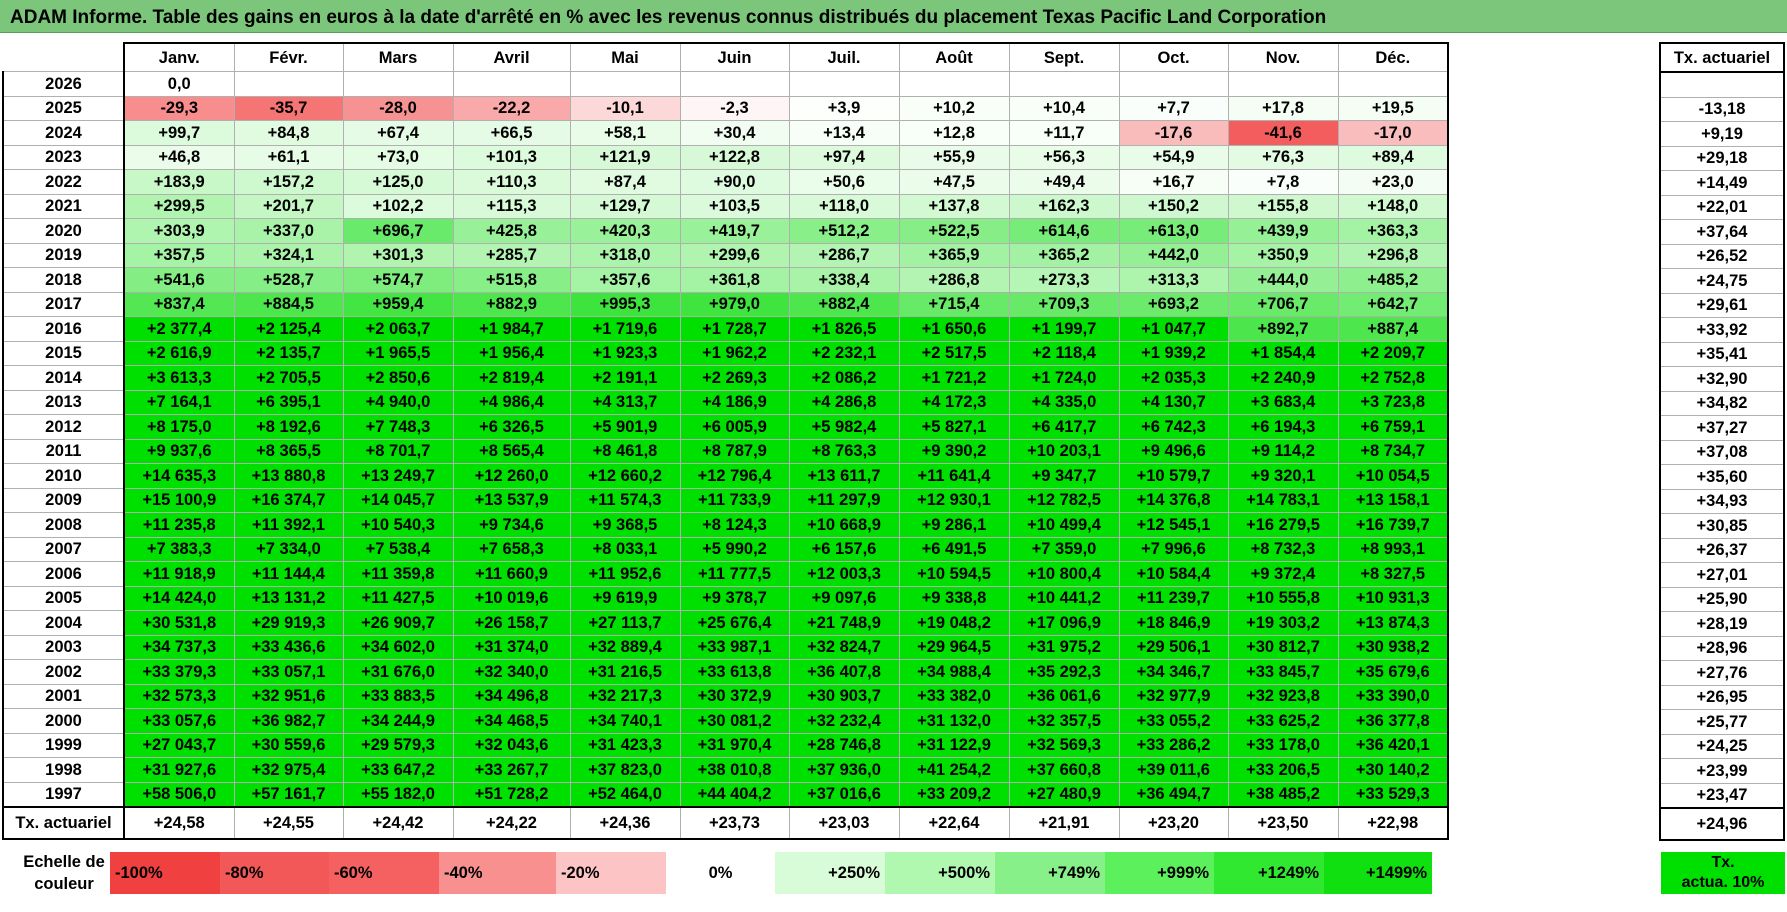 This screenshot has height=912, width=1787. What do you see at coordinates (511, 794) in the screenshot?
I see `gain-cell: +51 728,2` at bounding box center [511, 794].